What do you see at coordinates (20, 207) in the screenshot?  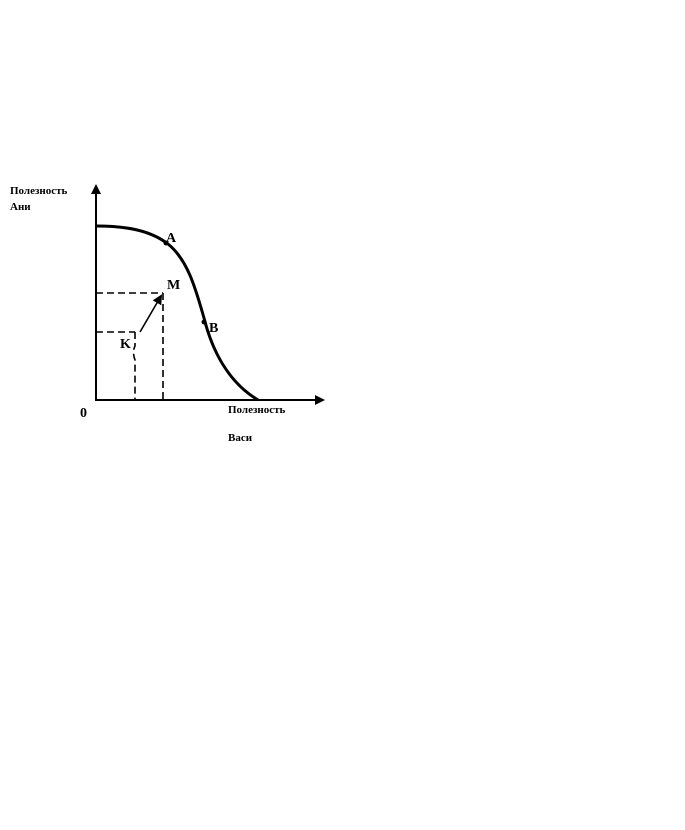 I see `y-axis-label: Ани` at bounding box center [20, 207].